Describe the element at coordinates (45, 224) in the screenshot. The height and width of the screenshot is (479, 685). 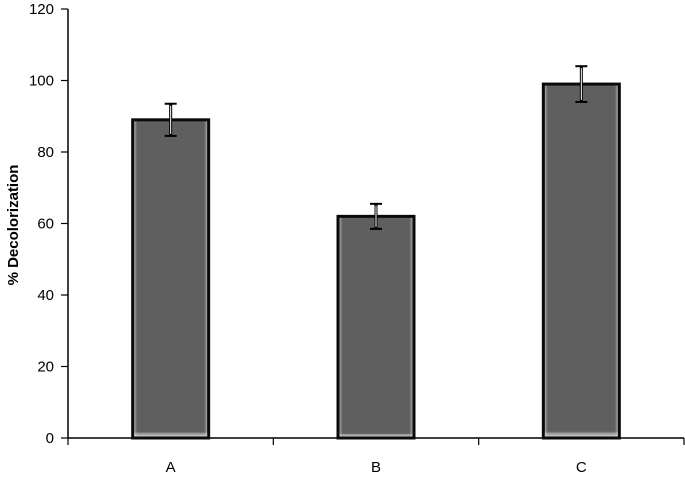
I see `y-tick-label: 60` at that location.